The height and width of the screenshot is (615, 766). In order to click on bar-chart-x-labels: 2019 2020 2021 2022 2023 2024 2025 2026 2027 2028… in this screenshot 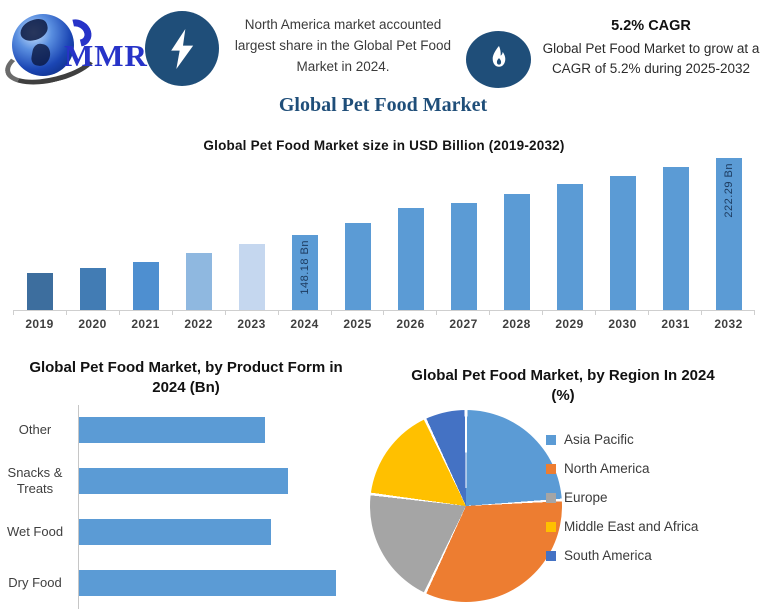, I will do `click(384, 324)`.